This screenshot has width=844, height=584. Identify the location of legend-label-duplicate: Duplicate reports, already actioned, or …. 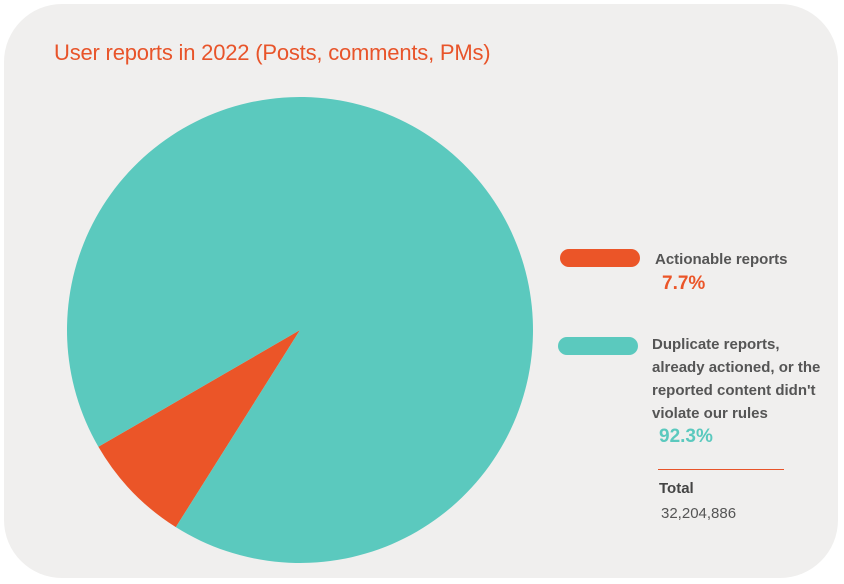
(736, 379).